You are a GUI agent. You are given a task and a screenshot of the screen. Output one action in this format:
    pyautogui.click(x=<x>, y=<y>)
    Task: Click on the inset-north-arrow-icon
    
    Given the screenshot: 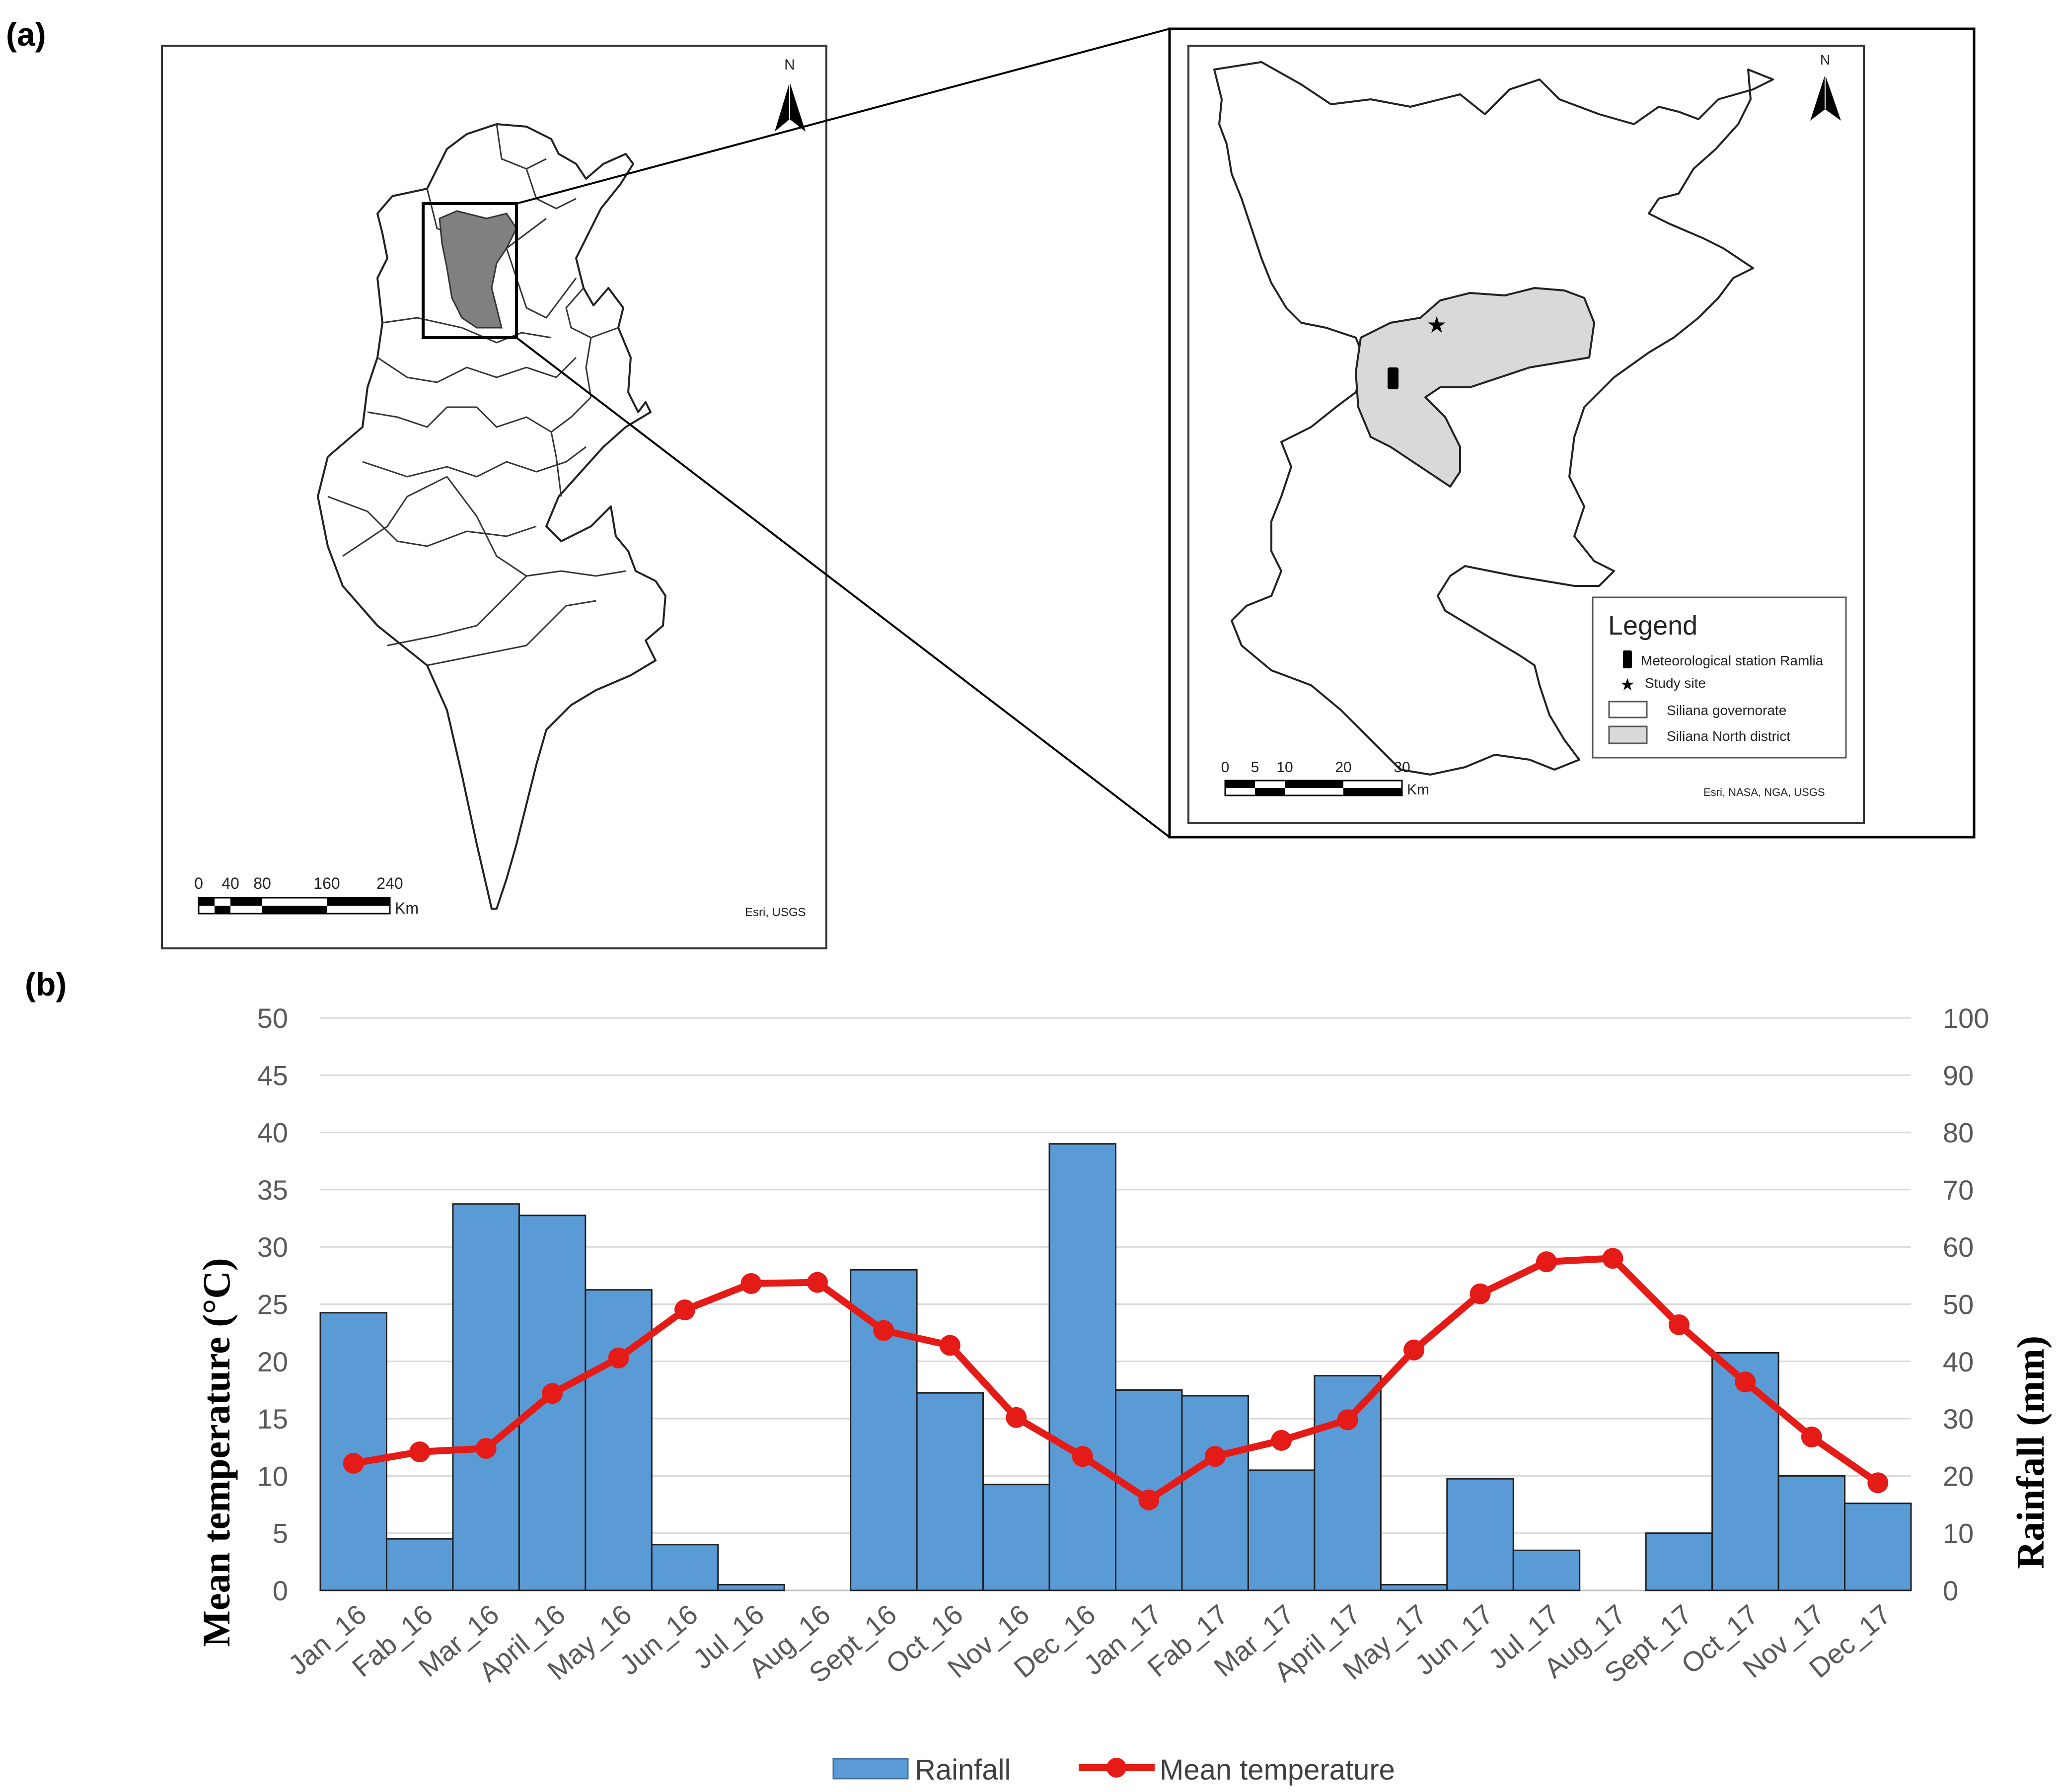 What is the action you would take?
    pyautogui.click(x=1825, y=97)
    